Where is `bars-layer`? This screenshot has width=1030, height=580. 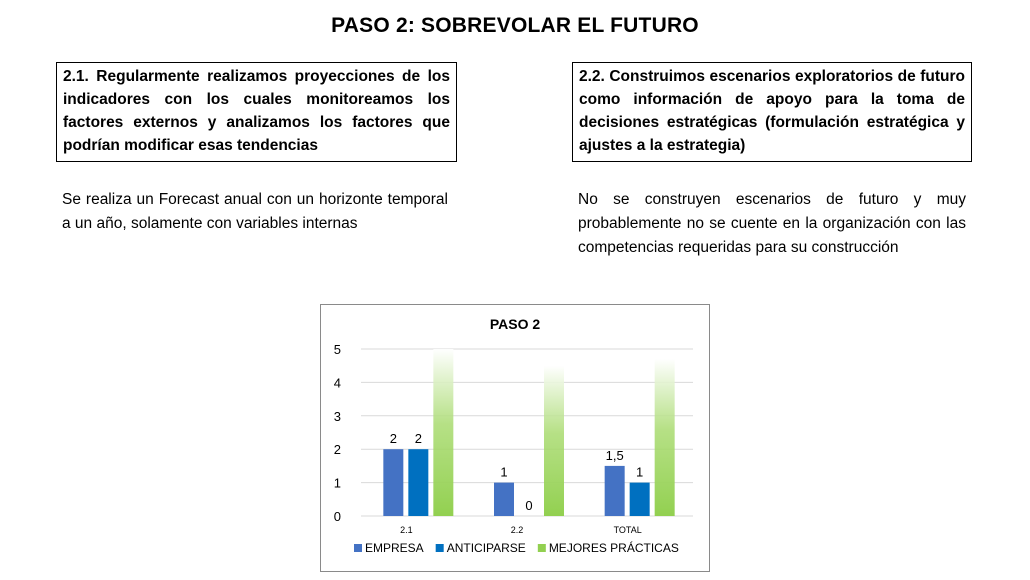 bars-layer is located at coordinates (529, 432).